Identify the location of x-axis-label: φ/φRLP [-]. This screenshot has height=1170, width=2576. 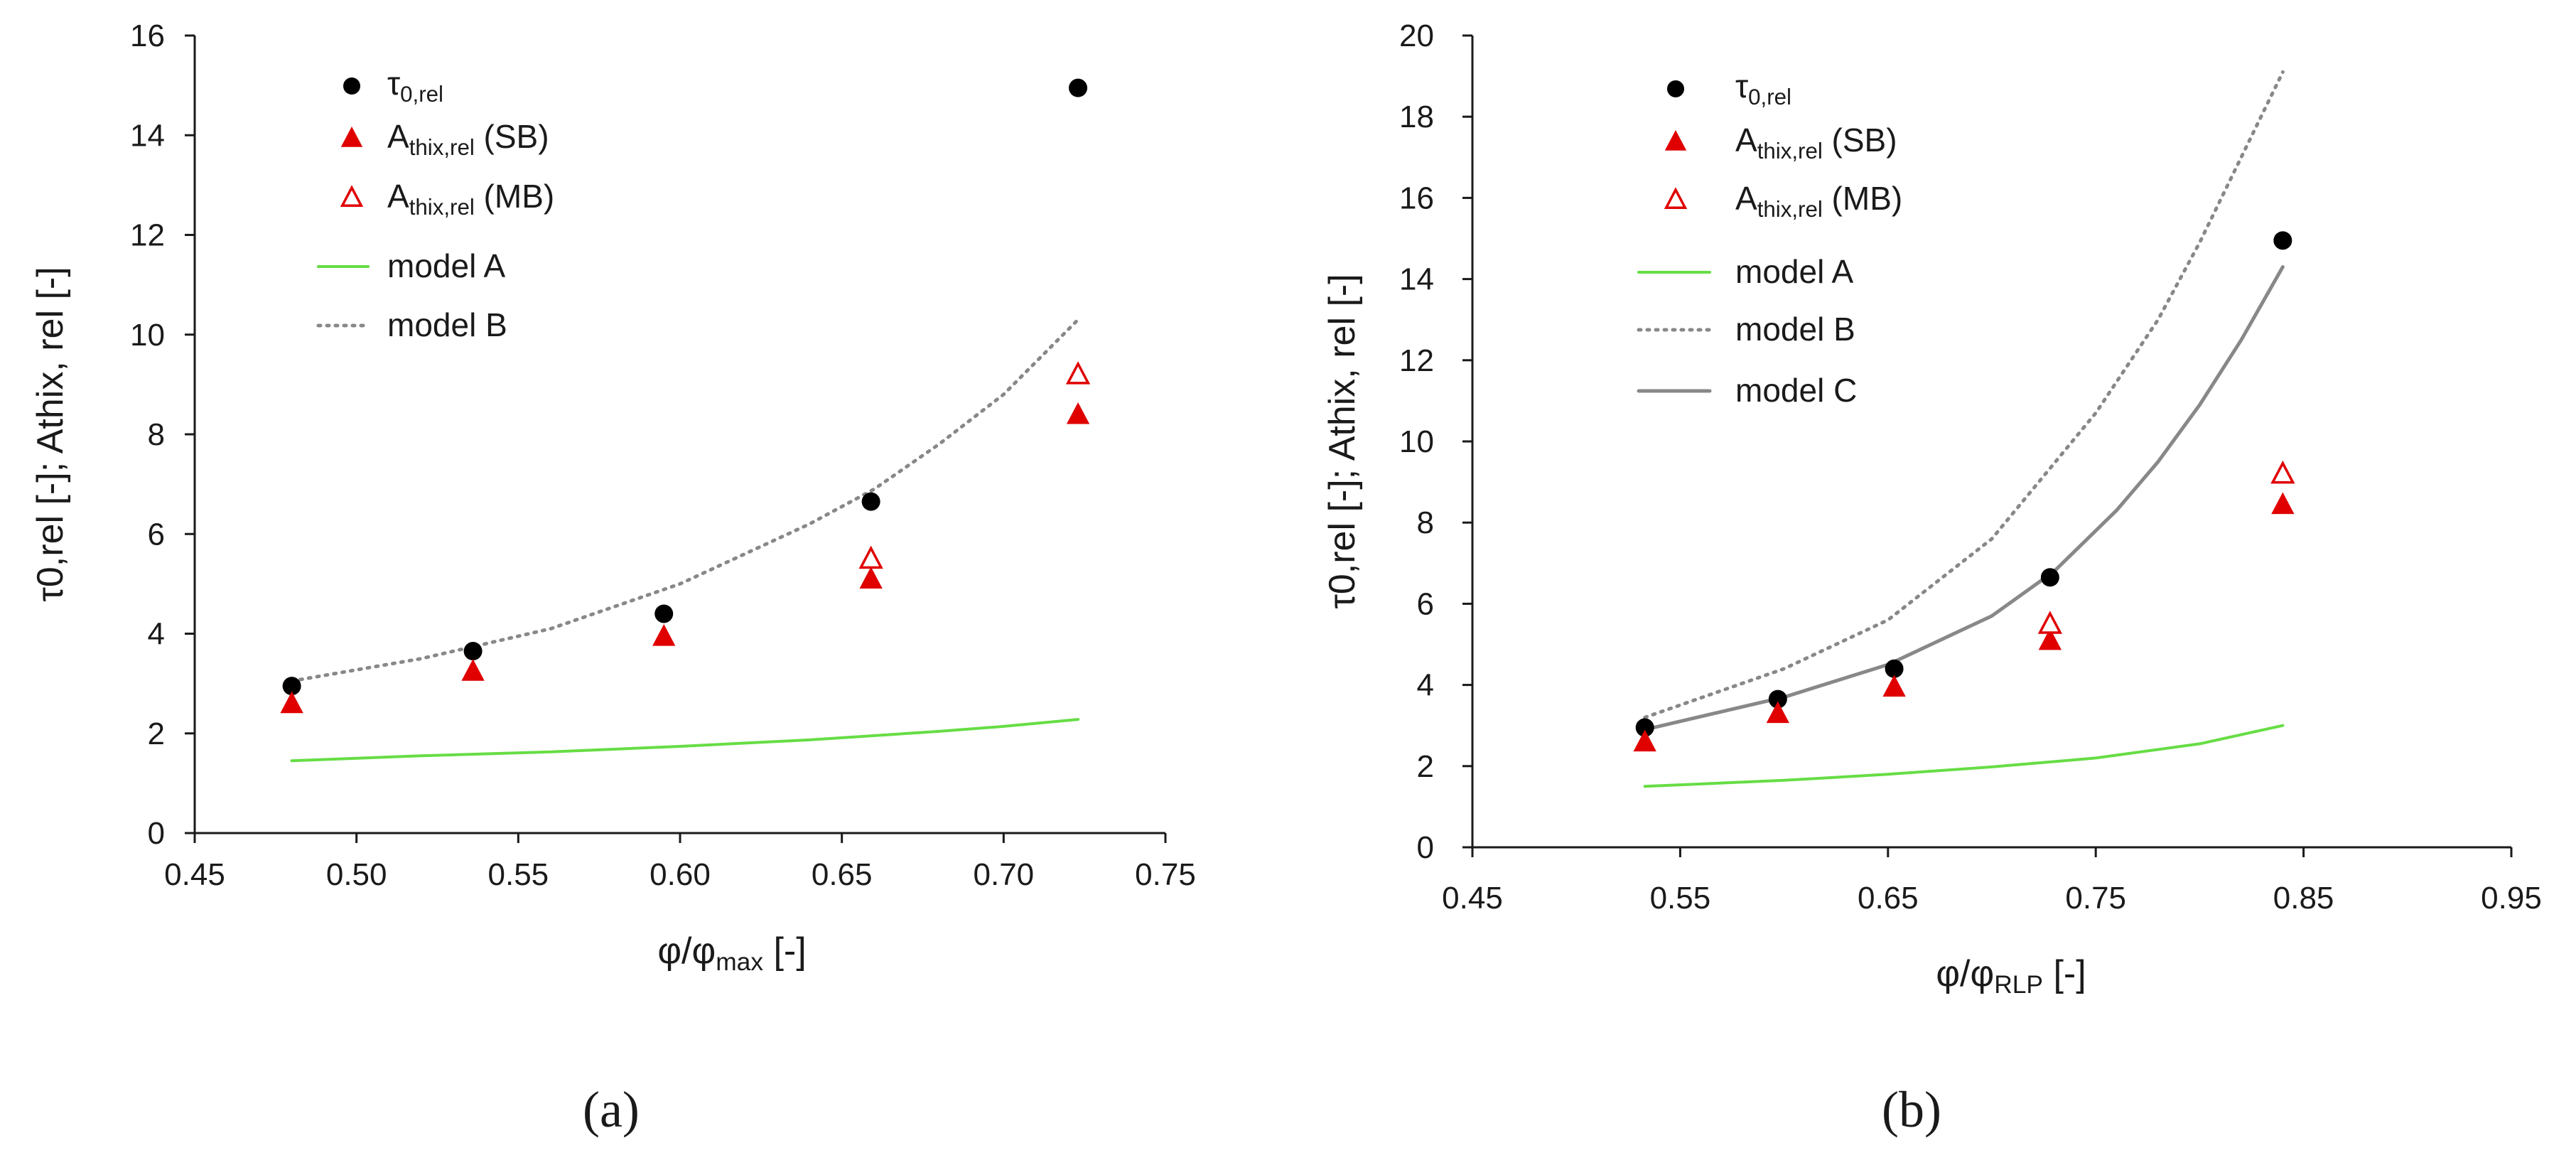
(2011, 976).